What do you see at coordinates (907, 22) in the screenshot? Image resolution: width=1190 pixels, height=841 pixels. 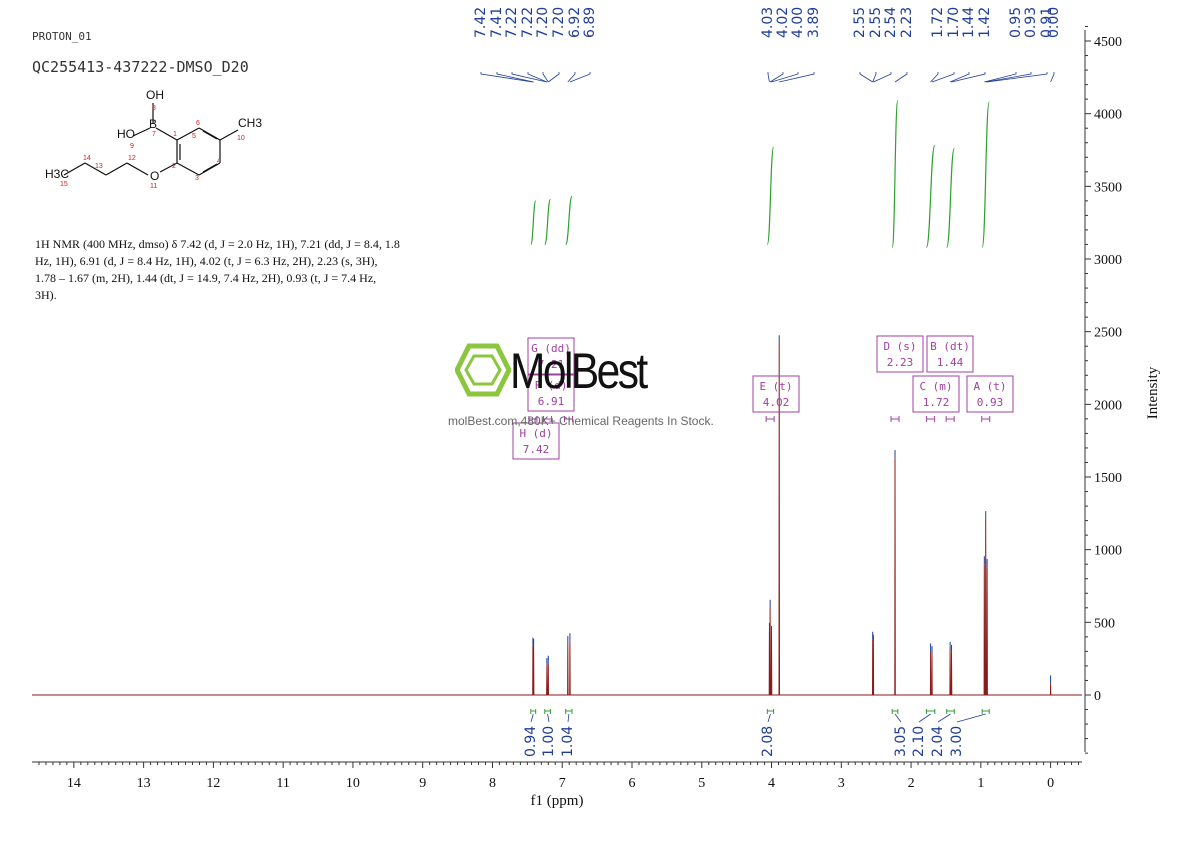 I see `peak-label: 2.23` at bounding box center [907, 22].